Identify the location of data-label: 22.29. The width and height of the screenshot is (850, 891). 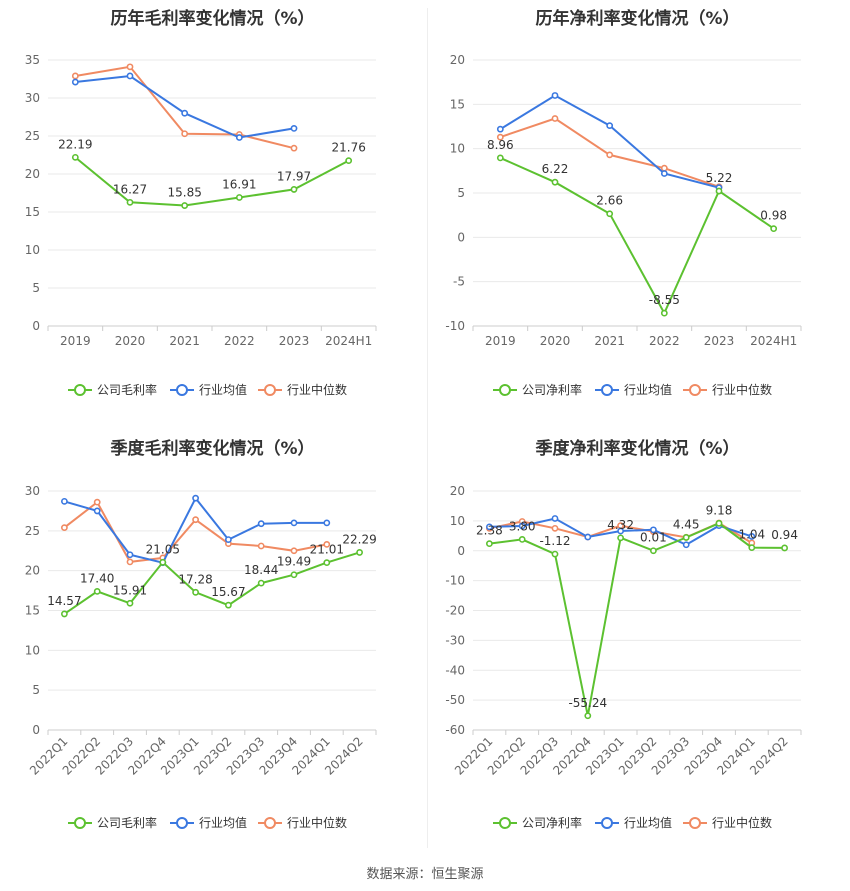
(359, 539).